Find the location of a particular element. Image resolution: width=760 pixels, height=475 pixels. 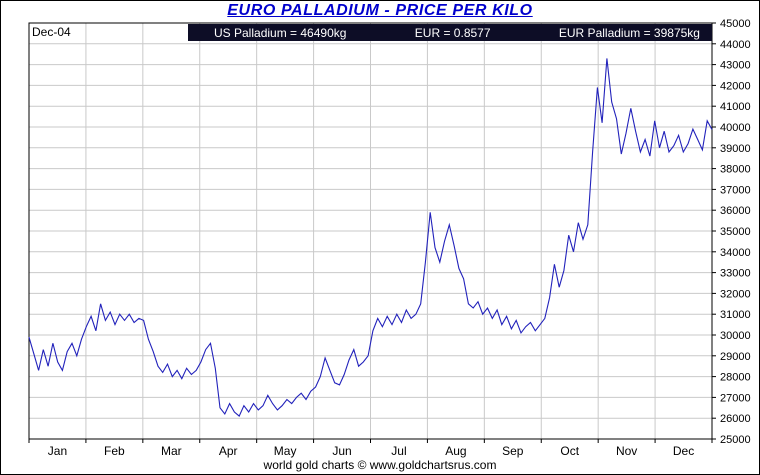

x-tick-label: Oct is located at coordinates (569, 451).